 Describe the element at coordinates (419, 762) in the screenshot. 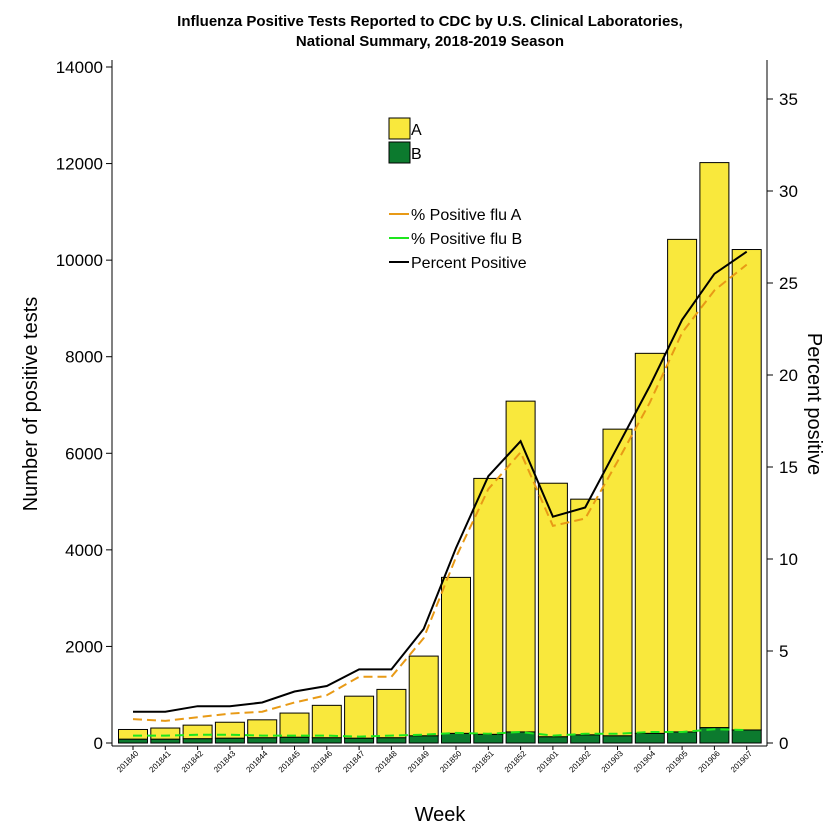

I see `x-tick-label: 201849` at that location.